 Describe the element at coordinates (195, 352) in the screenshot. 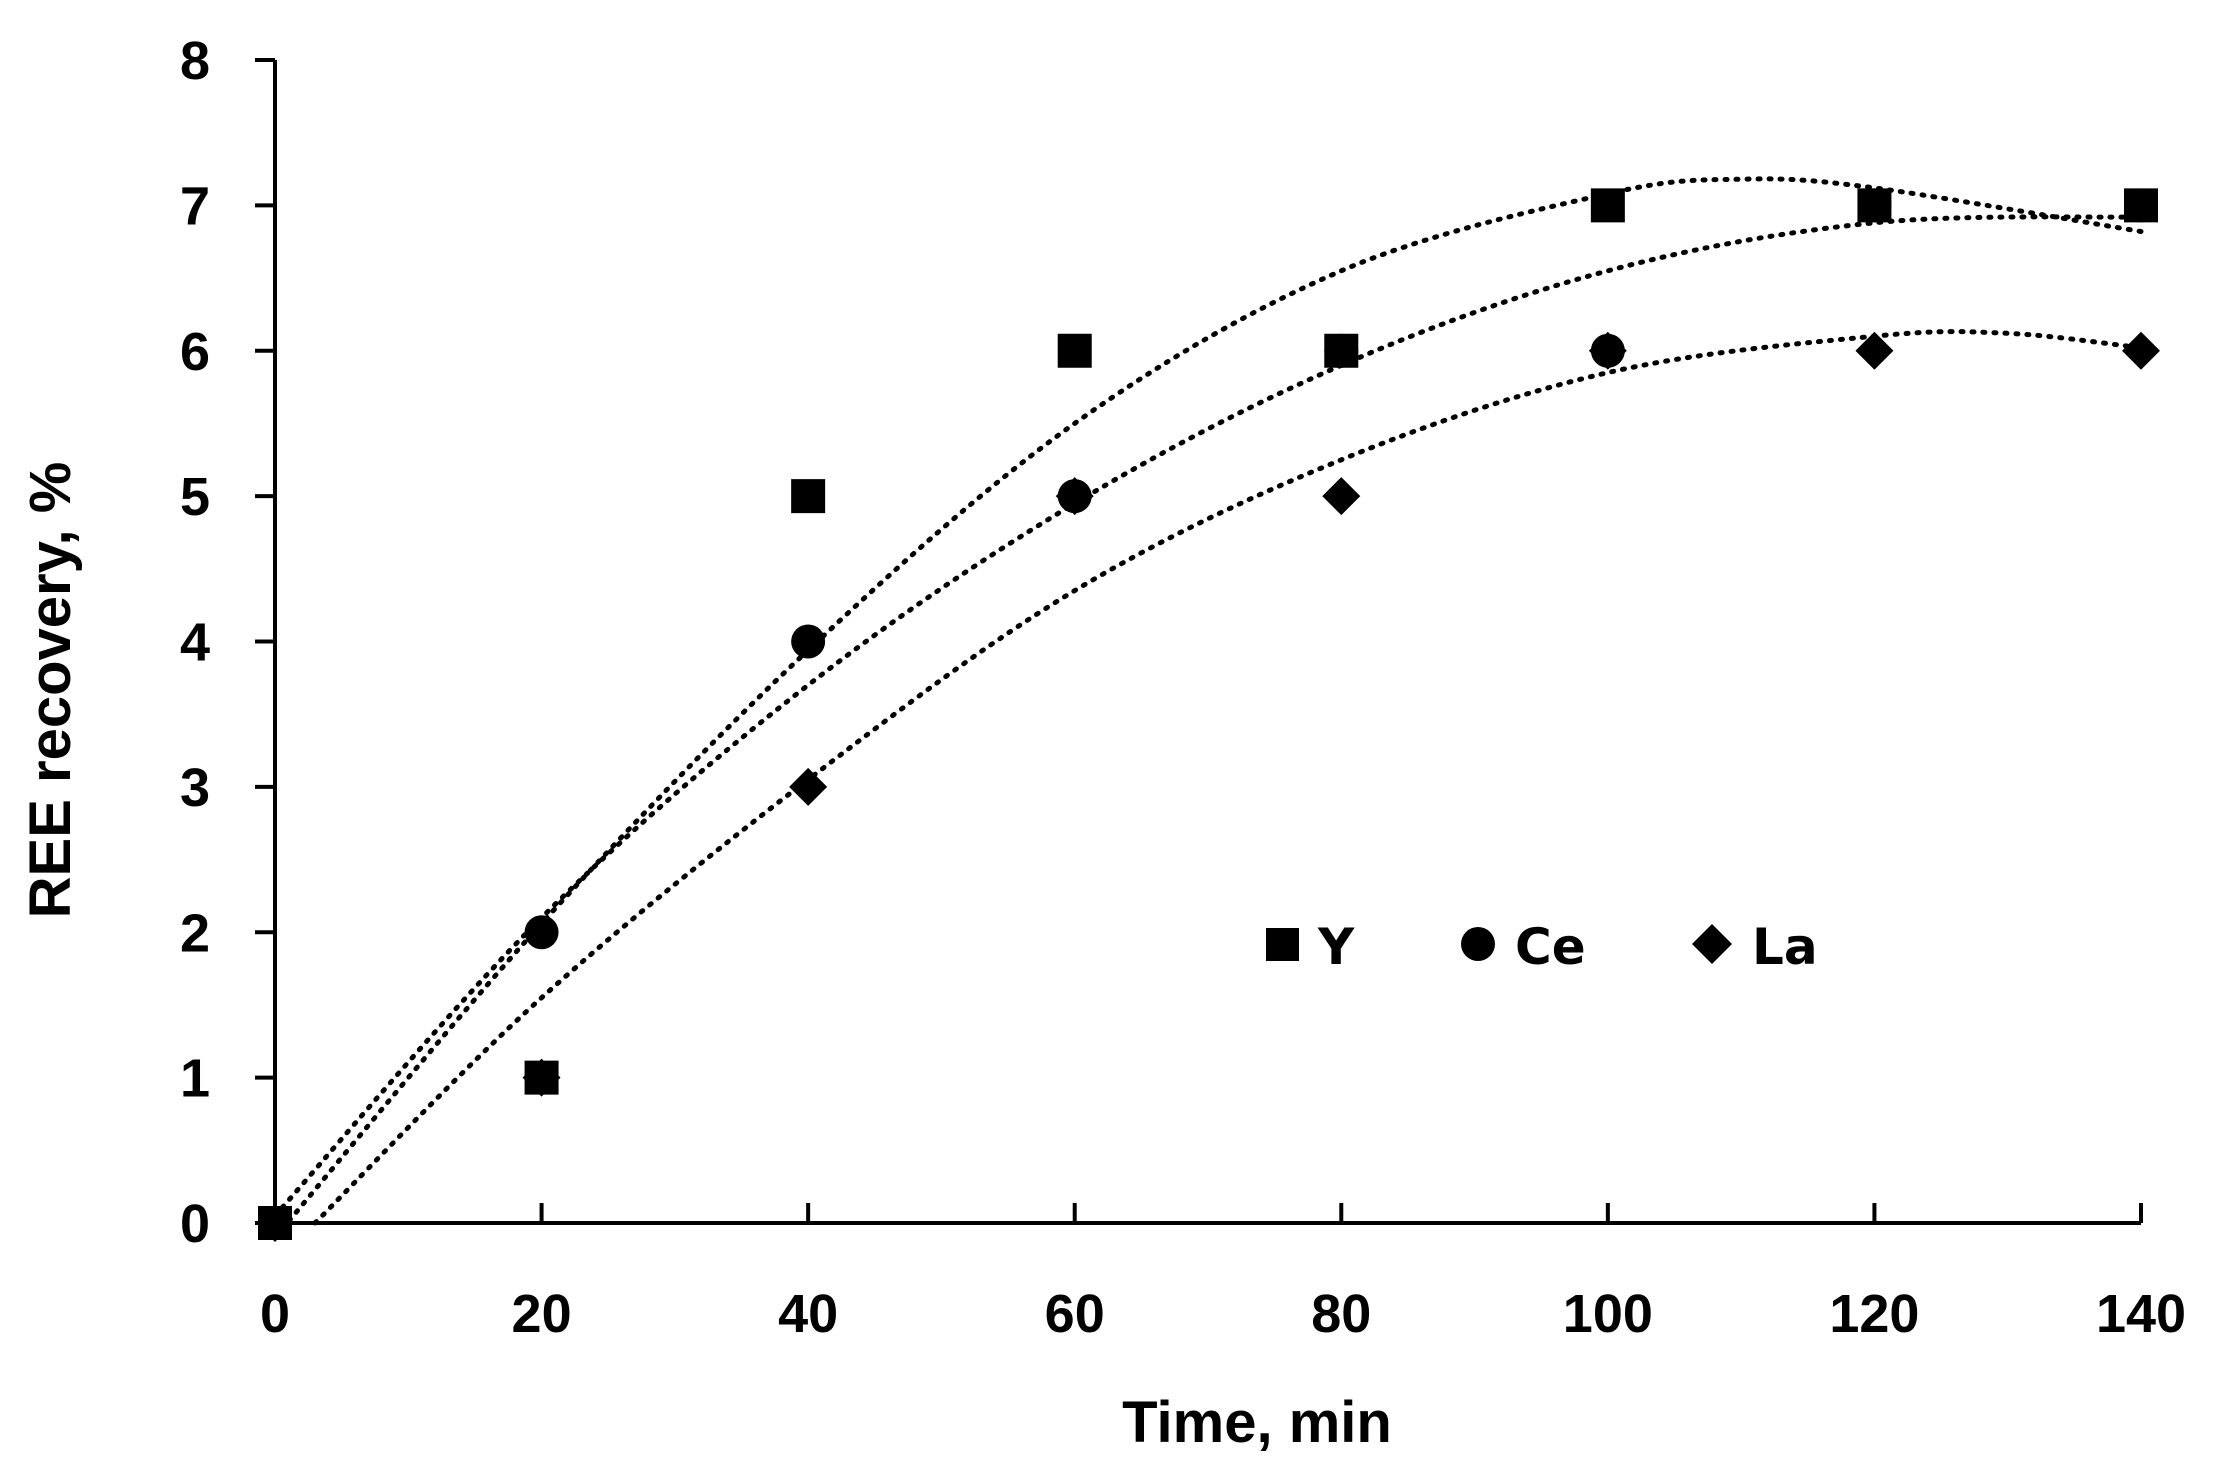

I see `y-tick-label: 6` at that location.